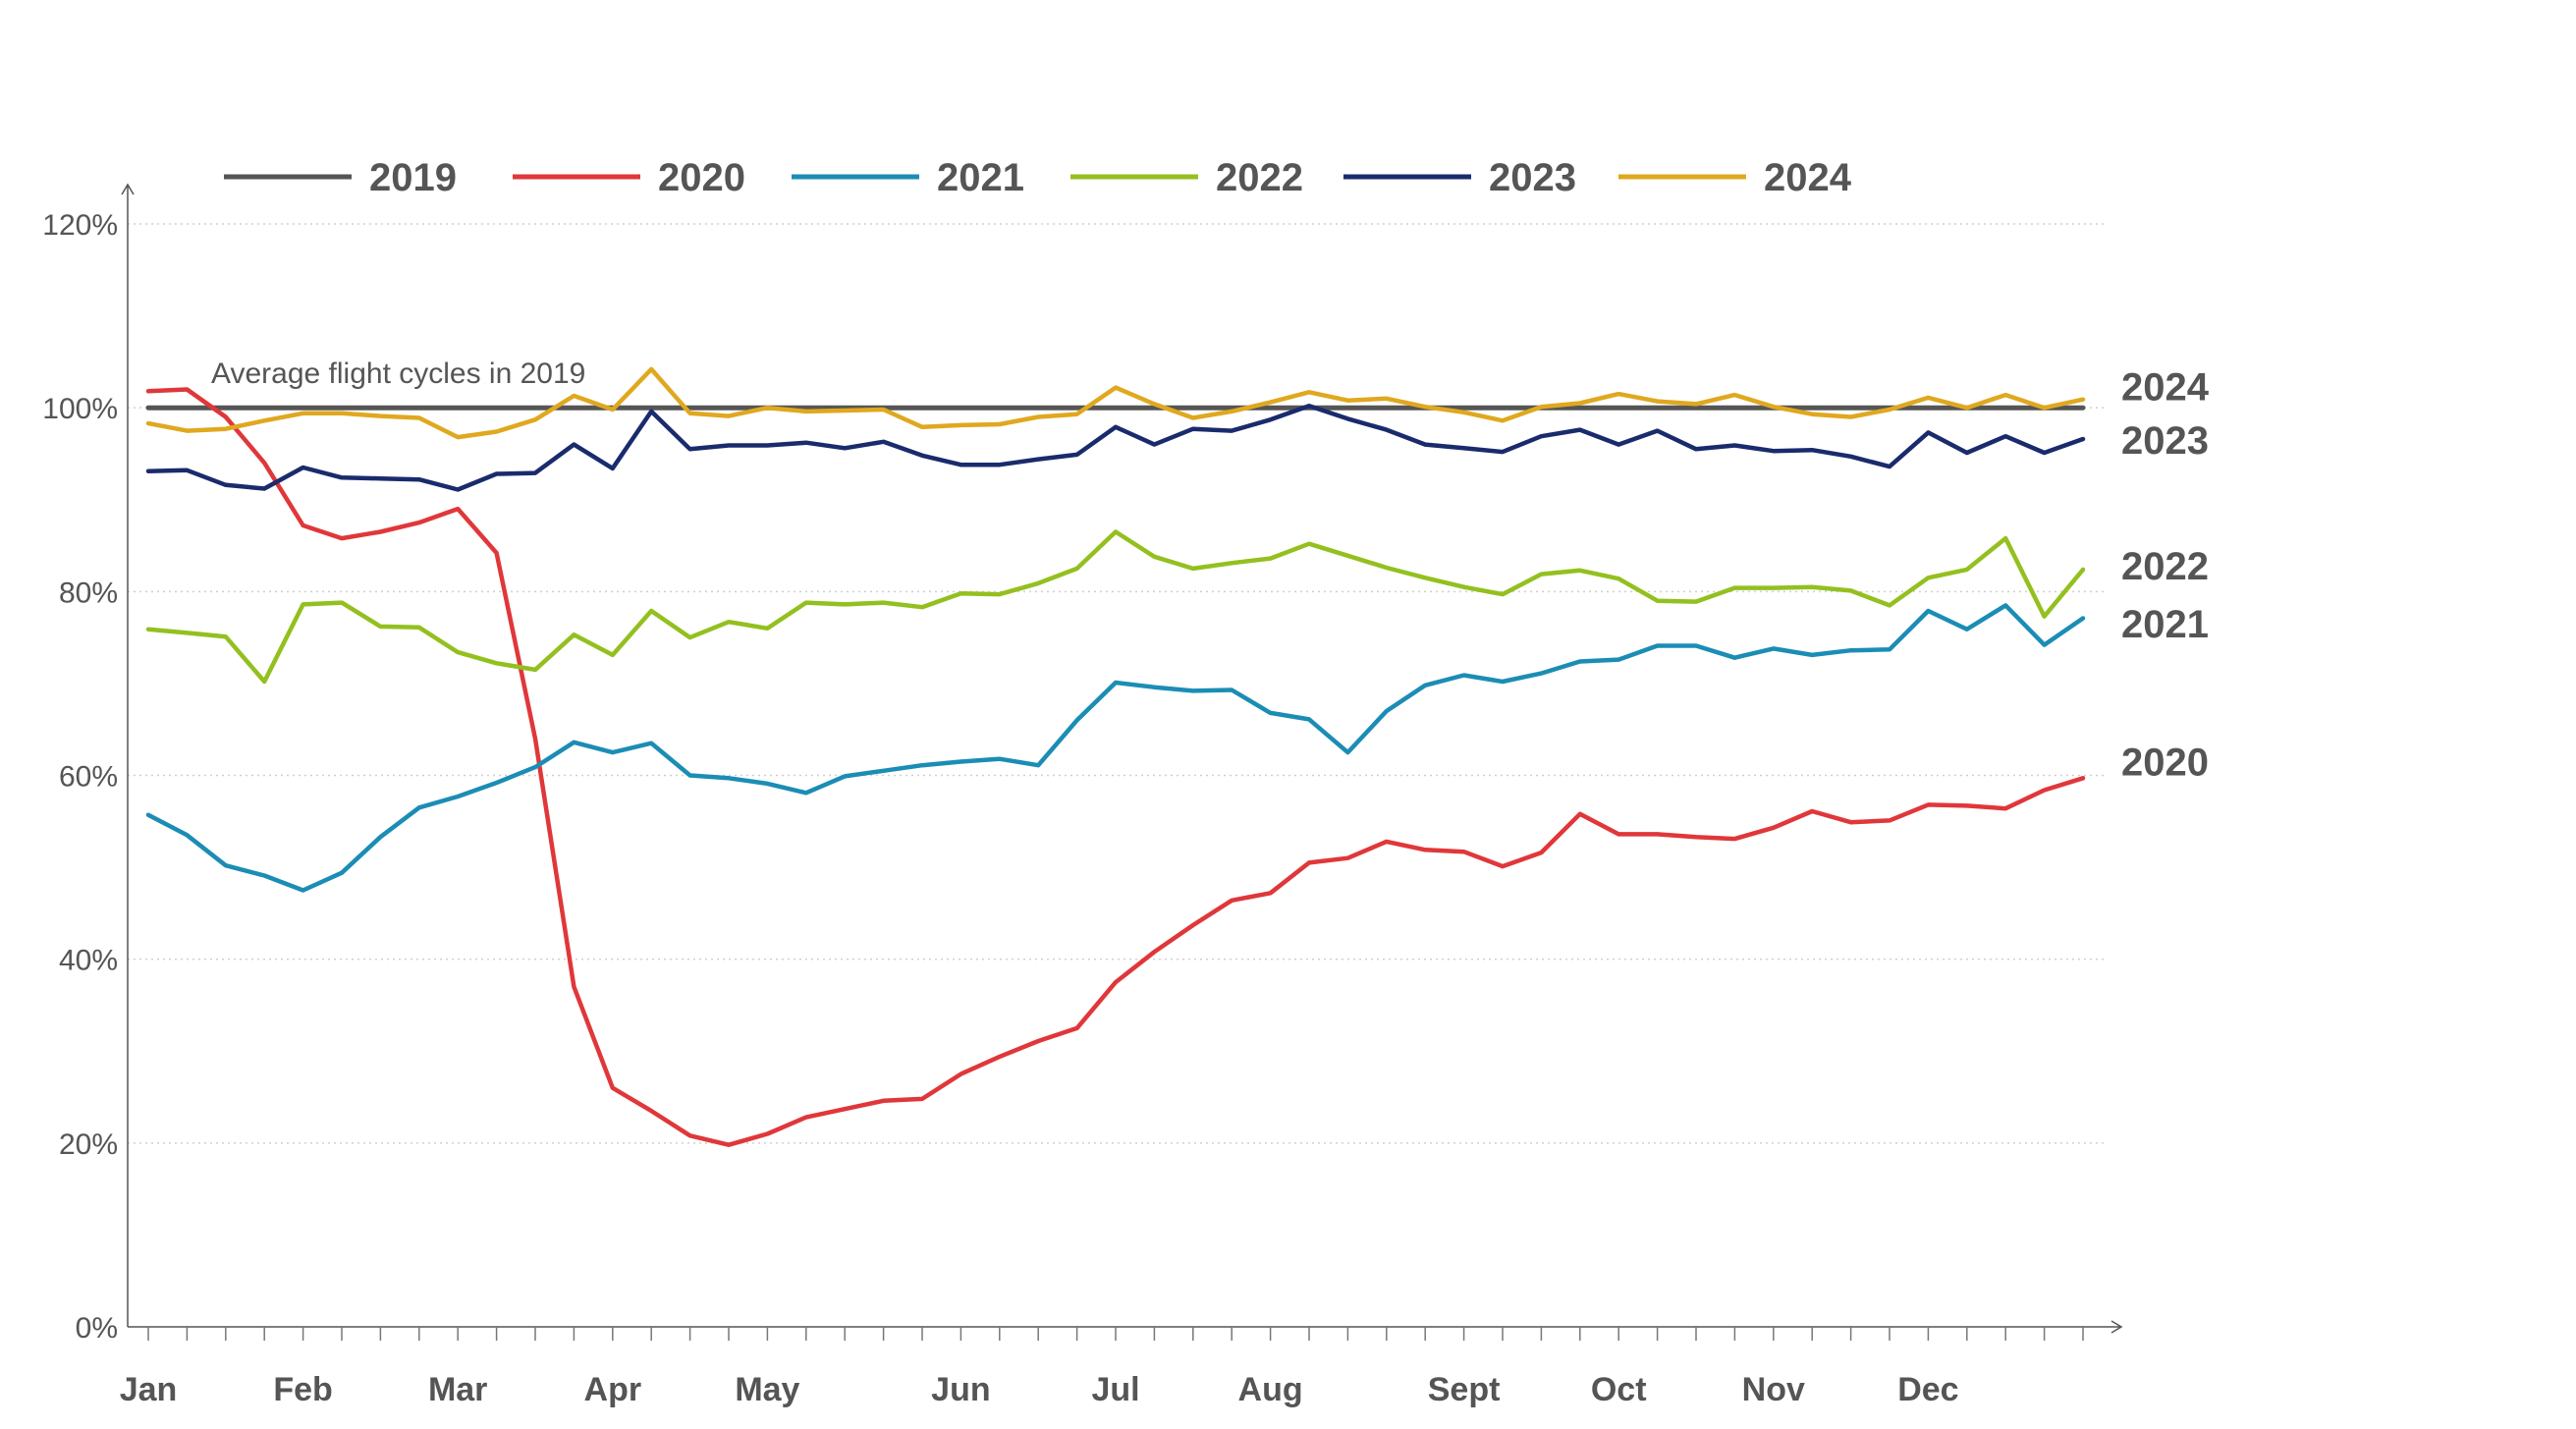 This screenshot has width=2576, height=1429. What do you see at coordinates (961, 1389) in the screenshot?
I see `x-tick-label: Jun` at bounding box center [961, 1389].